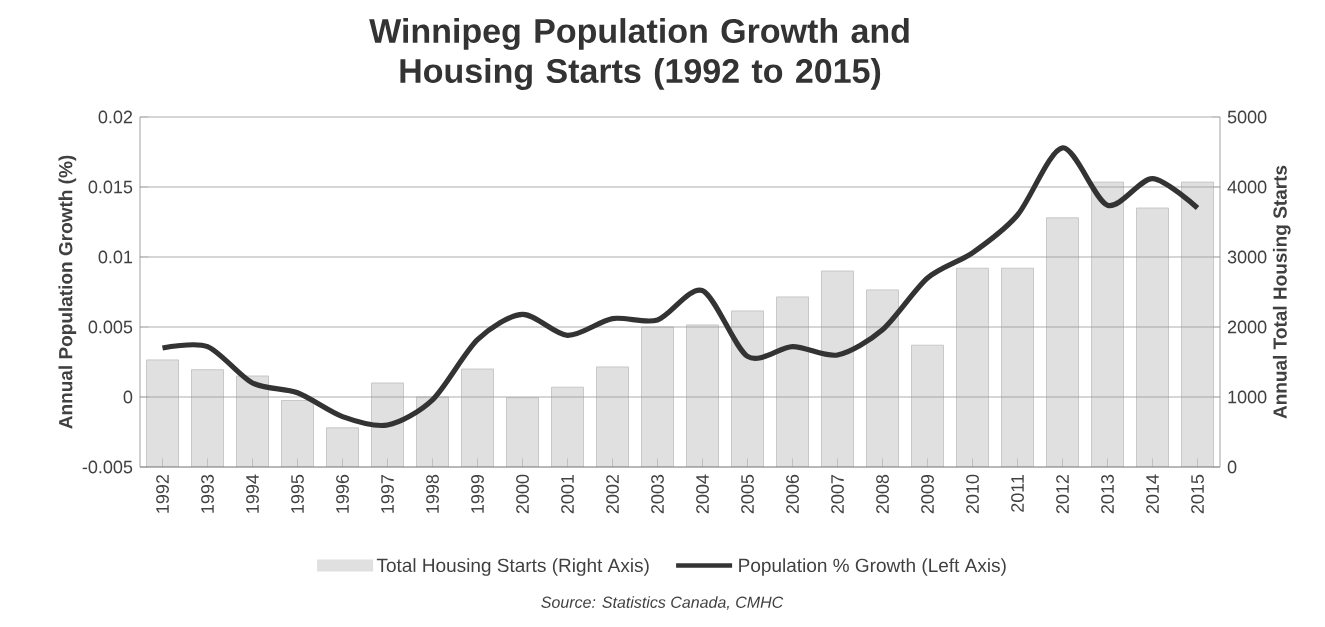 The width and height of the screenshot is (1325, 627). Describe the element at coordinates (110, 187) in the screenshot. I see `y-tick-label: 0.015` at that location.